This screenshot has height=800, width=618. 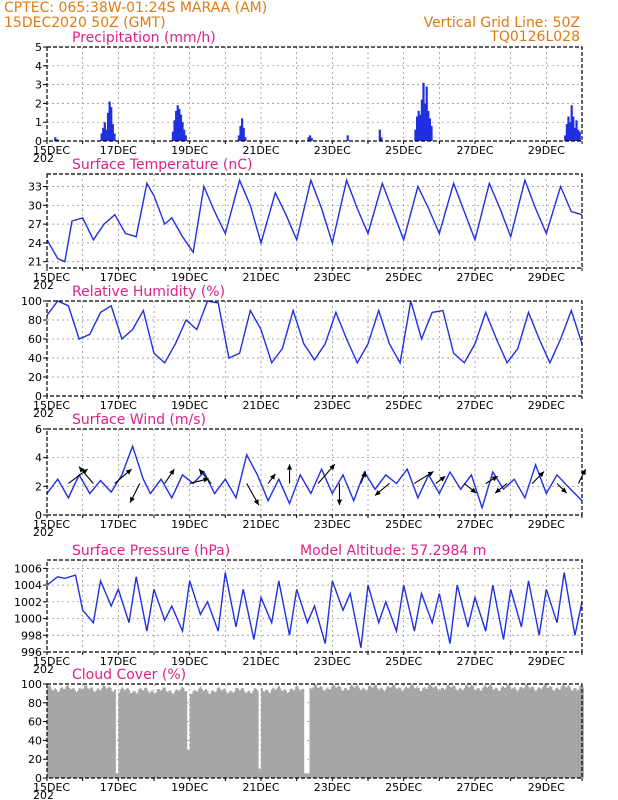 I want to click on x-tick-label: 23DEC, so click(x=332, y=277).